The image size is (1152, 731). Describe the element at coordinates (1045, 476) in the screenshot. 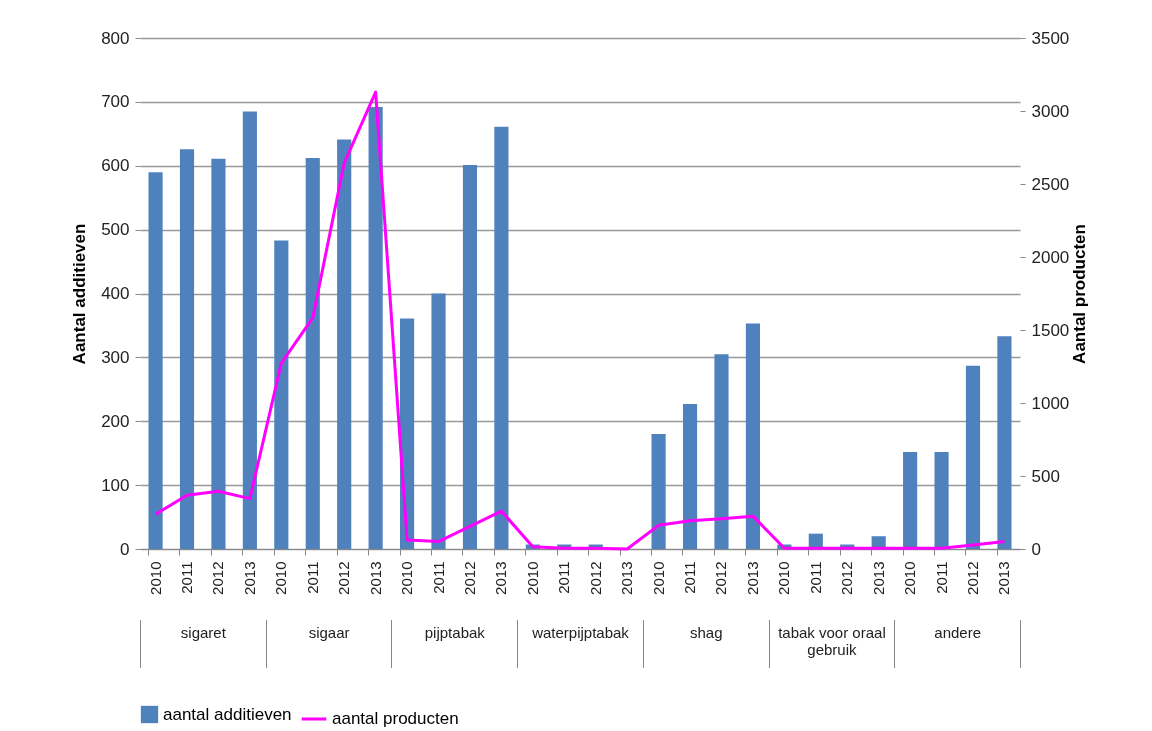

I see `y2-tick-label: 500` at that location.